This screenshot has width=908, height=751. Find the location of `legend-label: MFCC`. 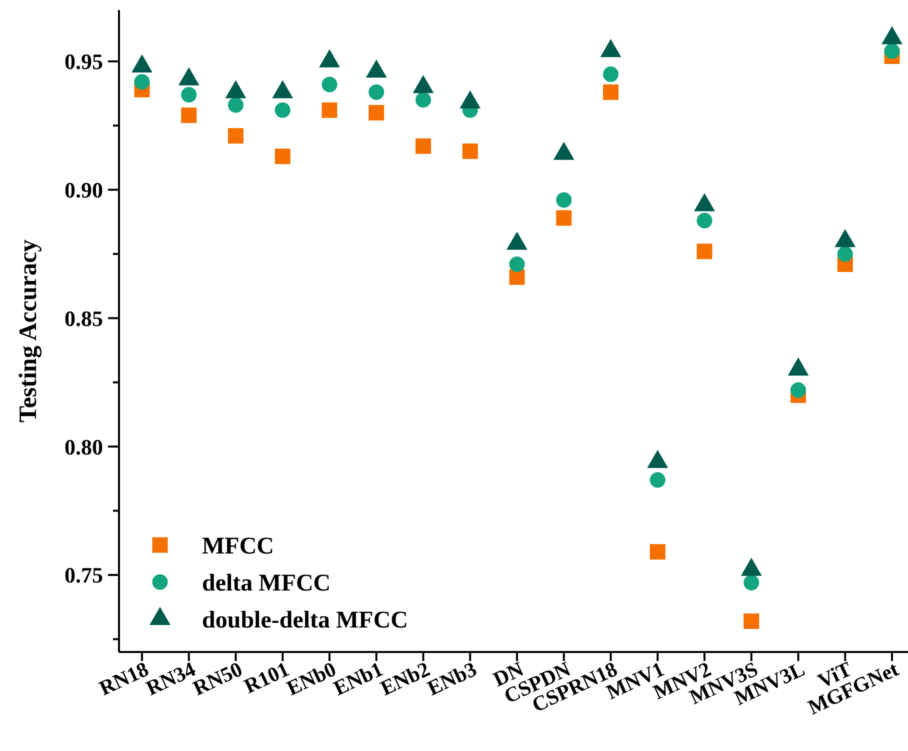

legend-label: MFCC is located at coordinates (238, 546).